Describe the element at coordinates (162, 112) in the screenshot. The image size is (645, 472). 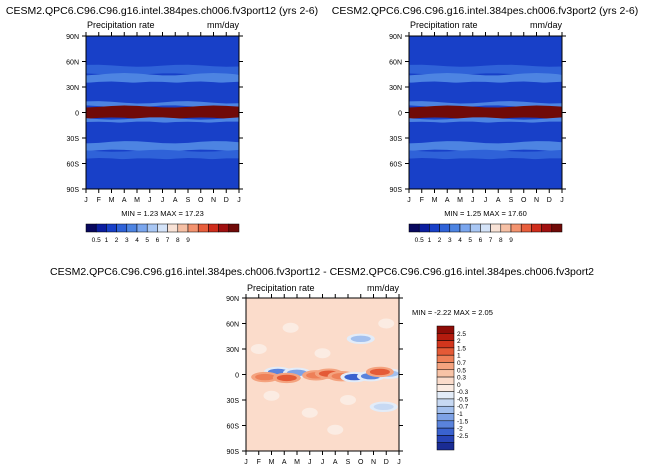
I see `plot-area` at that location.